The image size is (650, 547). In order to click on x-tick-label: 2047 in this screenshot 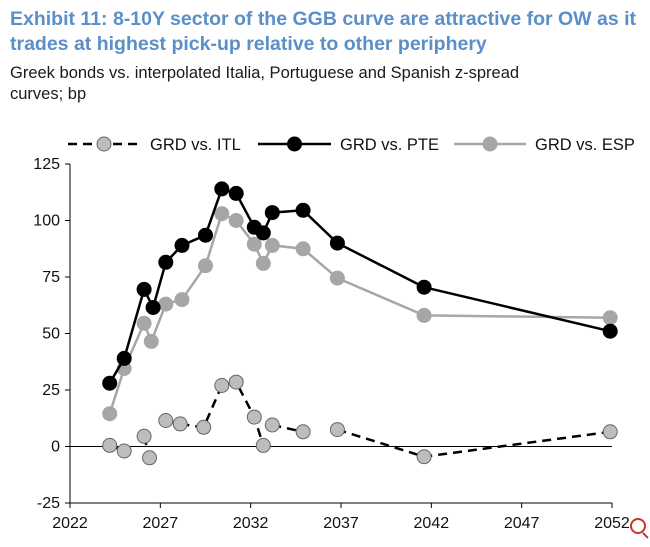, I will do `click(522, 523)`.